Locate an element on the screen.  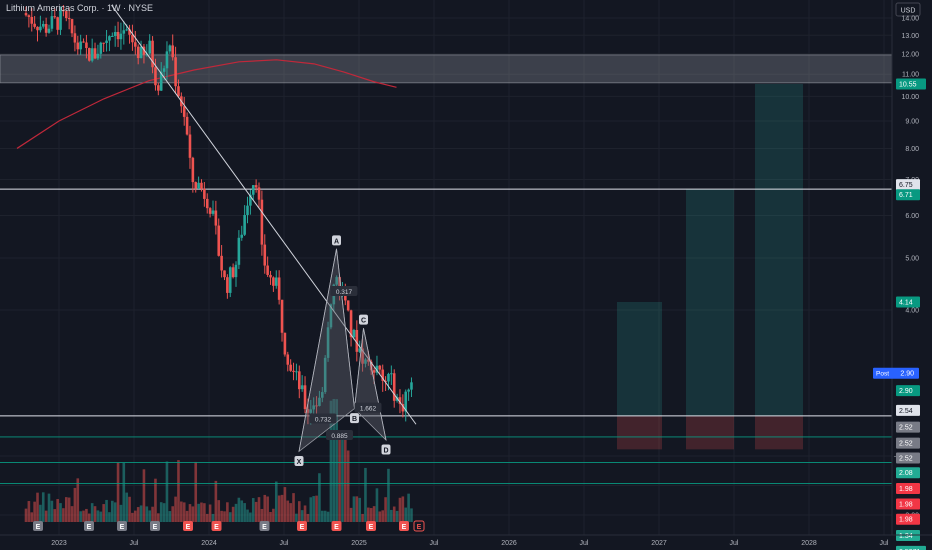
currency-button is located at coordinates (908, 9).